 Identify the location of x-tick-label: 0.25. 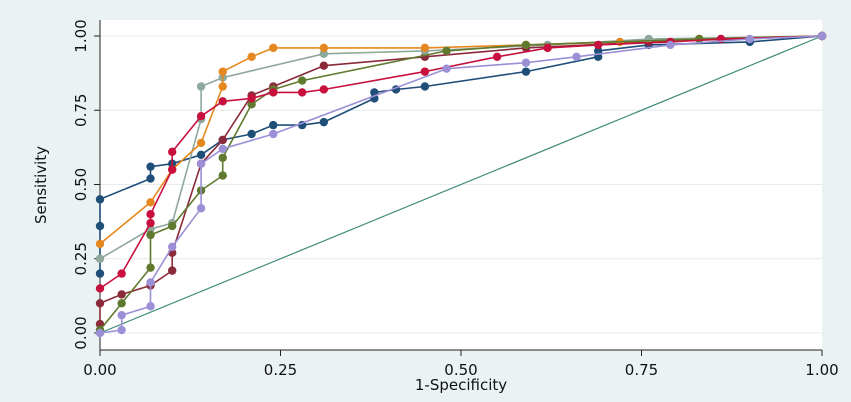
(280, 370).